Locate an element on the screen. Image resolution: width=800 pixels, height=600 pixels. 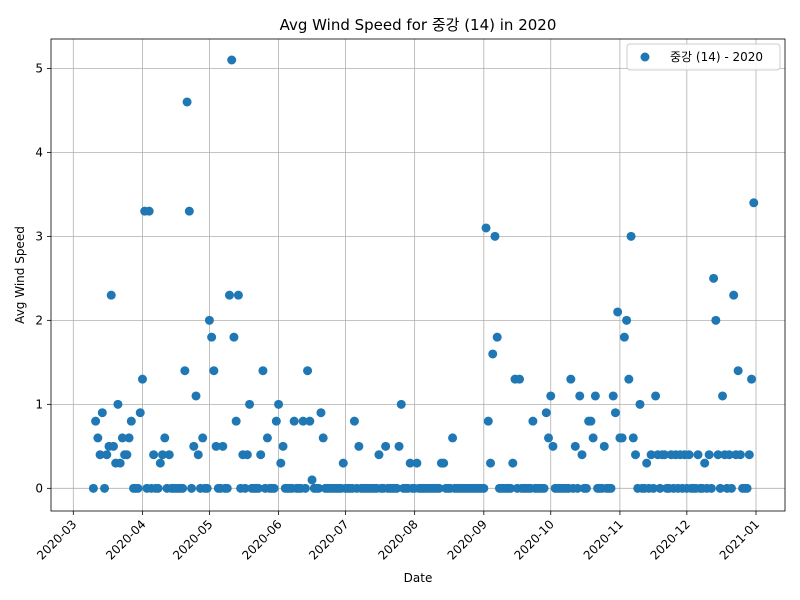
x-tick-label: 2021-01 is located at coordinates (739, 539).